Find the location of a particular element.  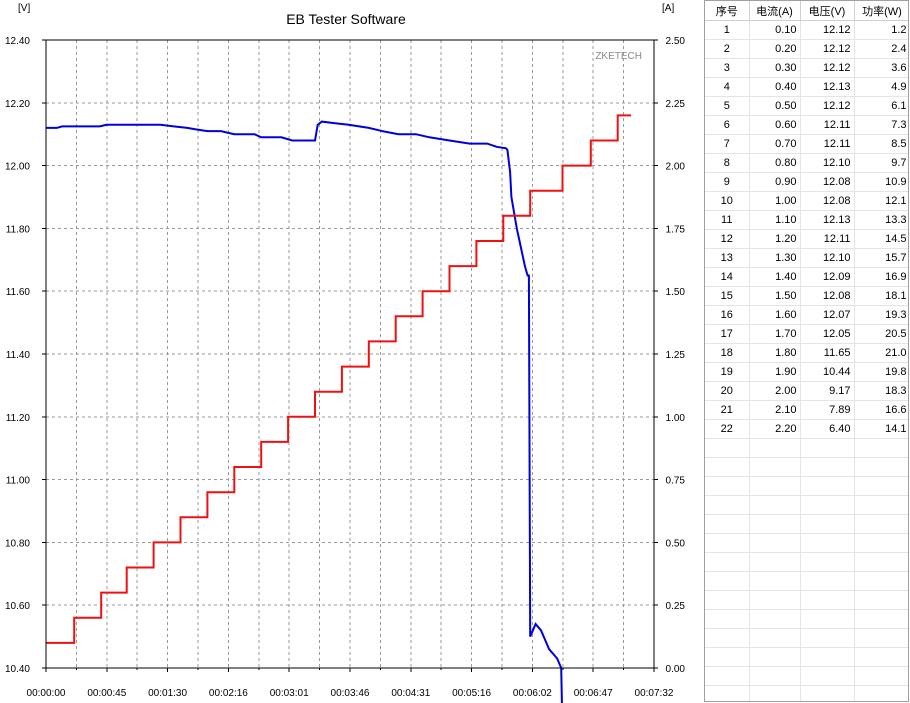

table-row: 22 2.20 6.40 14.1 is located at coordinates (806, 429).